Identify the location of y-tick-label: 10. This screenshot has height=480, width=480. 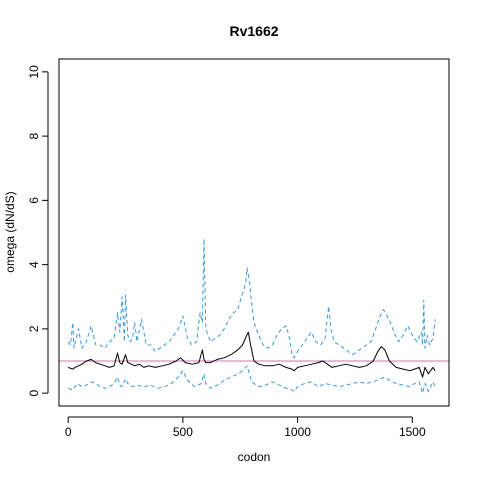
(34, 72).